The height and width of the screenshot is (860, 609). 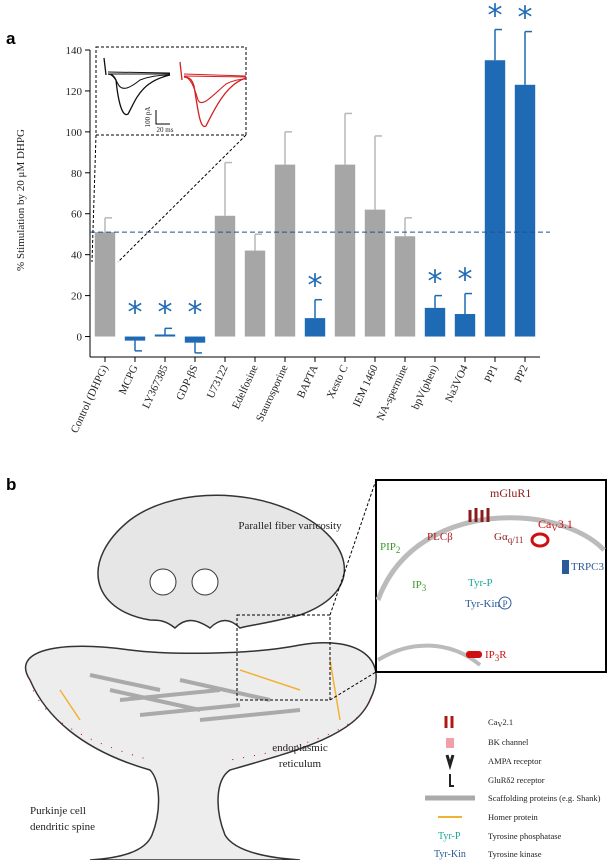 What do you see at coordinates (544, 798) in the screenshot?
I see `legend-text: Scaffolding proteins (e.g. Shank)` at bounding box center [544, 798].